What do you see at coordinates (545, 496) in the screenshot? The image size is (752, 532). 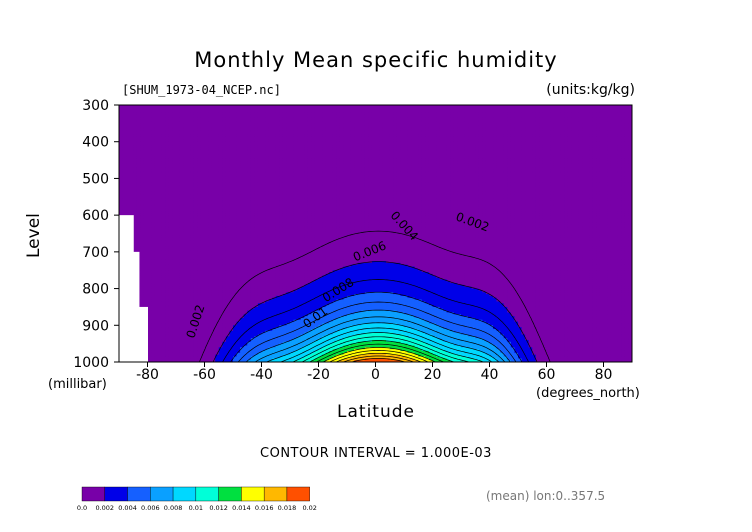 I see `mean-longitude-note: (mean) lon:0..357.5` at bounding box center [545, 496].